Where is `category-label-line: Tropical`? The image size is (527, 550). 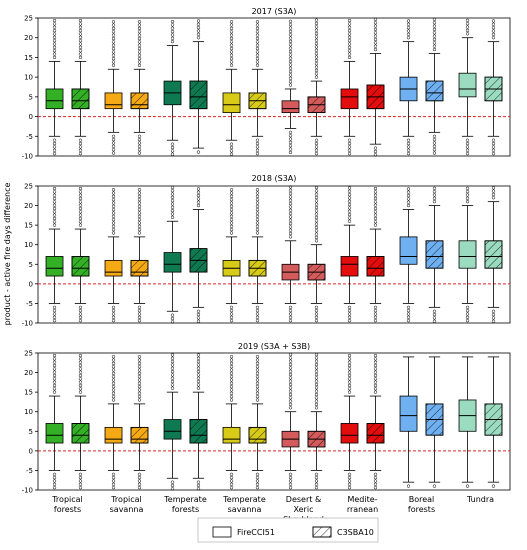
category-label-line: Tropical is located at coordinates (126, 499).